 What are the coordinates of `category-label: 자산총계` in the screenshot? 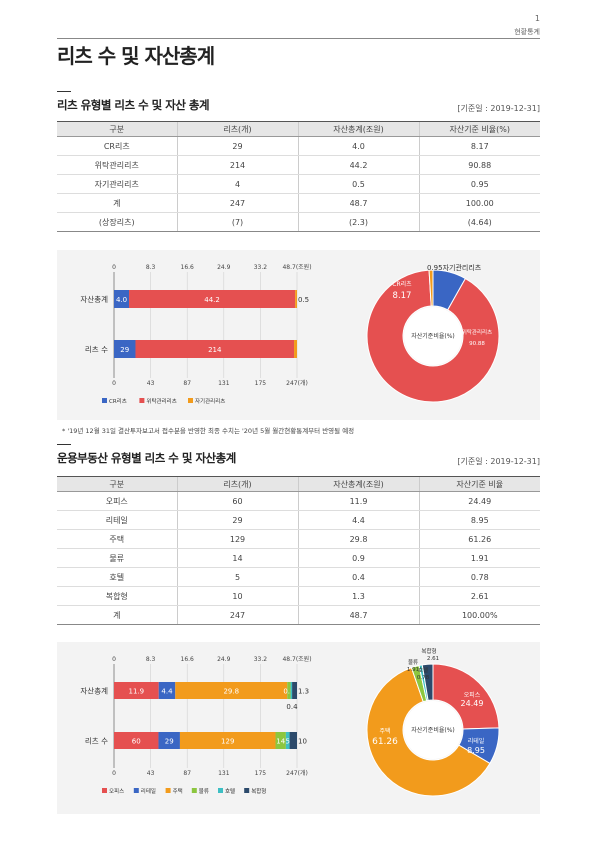 It's located at (94, 691).